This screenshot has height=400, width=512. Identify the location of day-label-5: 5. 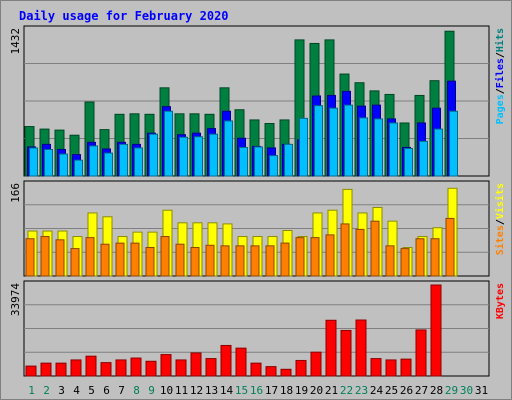
(91, 390).